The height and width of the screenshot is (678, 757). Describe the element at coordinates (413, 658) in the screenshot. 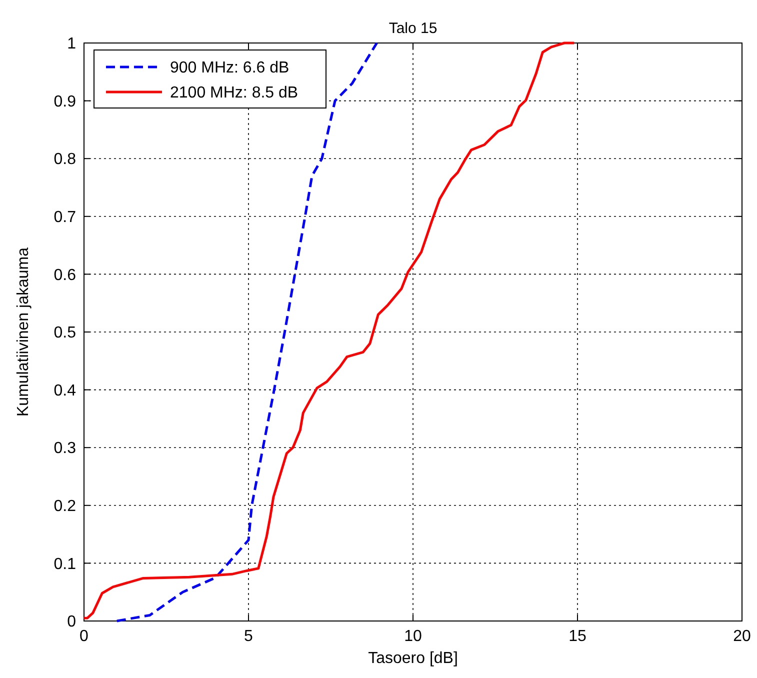

I see `x-axis-title: Tasoero [dB]` at that location.